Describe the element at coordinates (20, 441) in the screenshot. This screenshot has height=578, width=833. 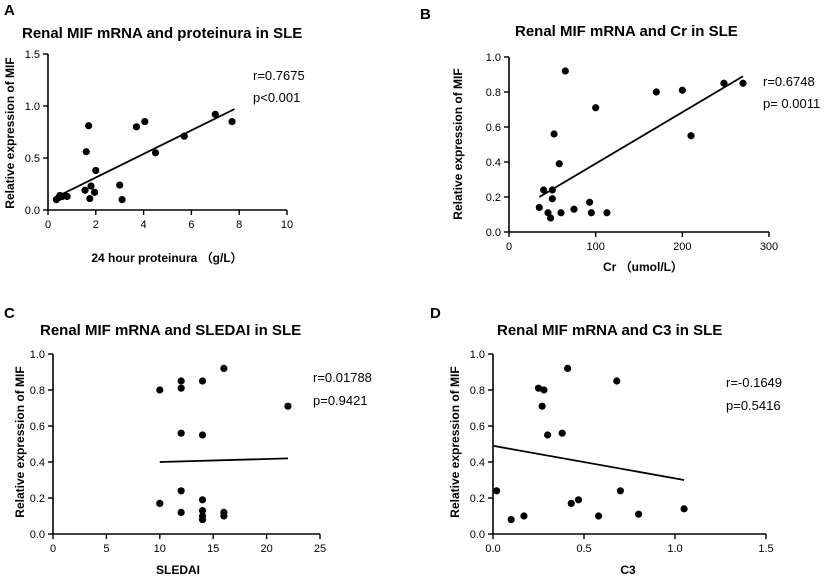
I see `panel-c-y-label: Relative expression of MIF` at that location.